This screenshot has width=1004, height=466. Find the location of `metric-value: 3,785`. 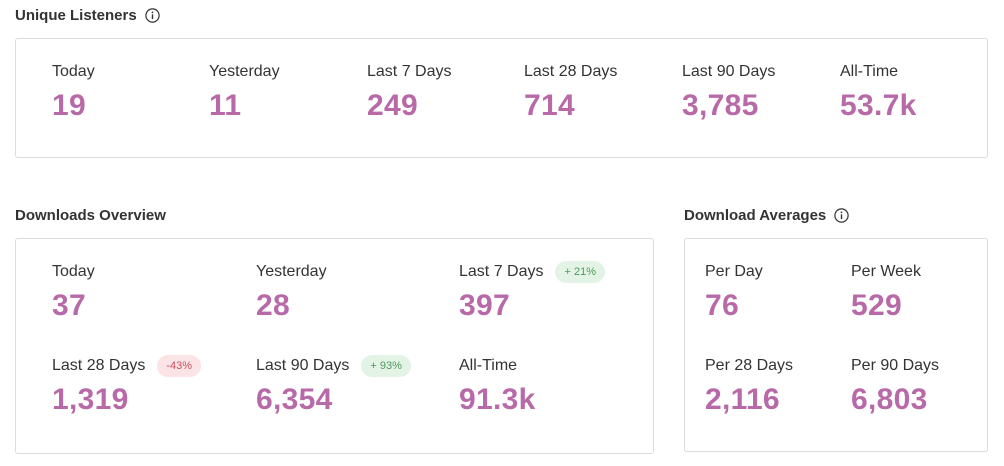

metric-value: 3,785 is located at coordinates (720, 105).